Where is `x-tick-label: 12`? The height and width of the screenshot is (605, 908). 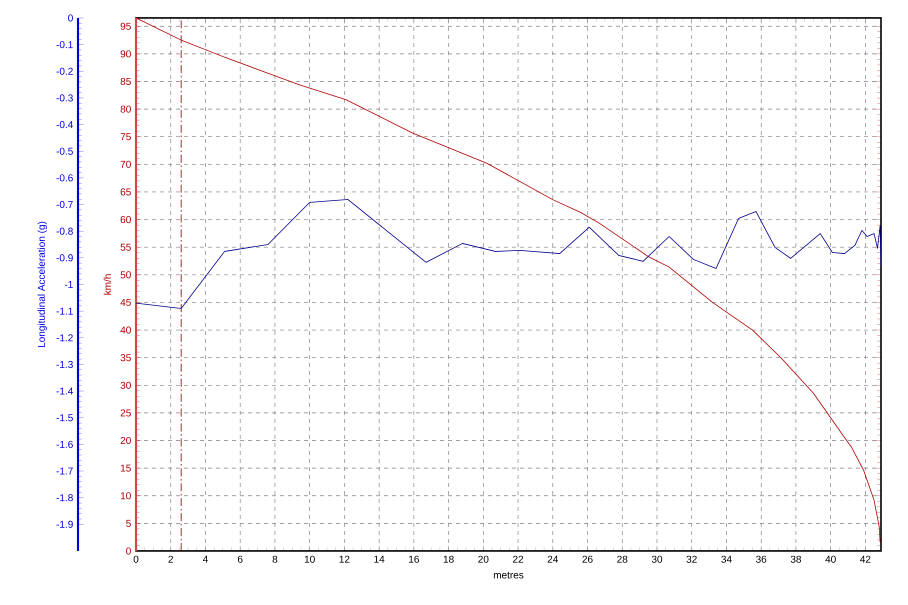 x-tick-label: 12 is located at coordinates (345, 559).